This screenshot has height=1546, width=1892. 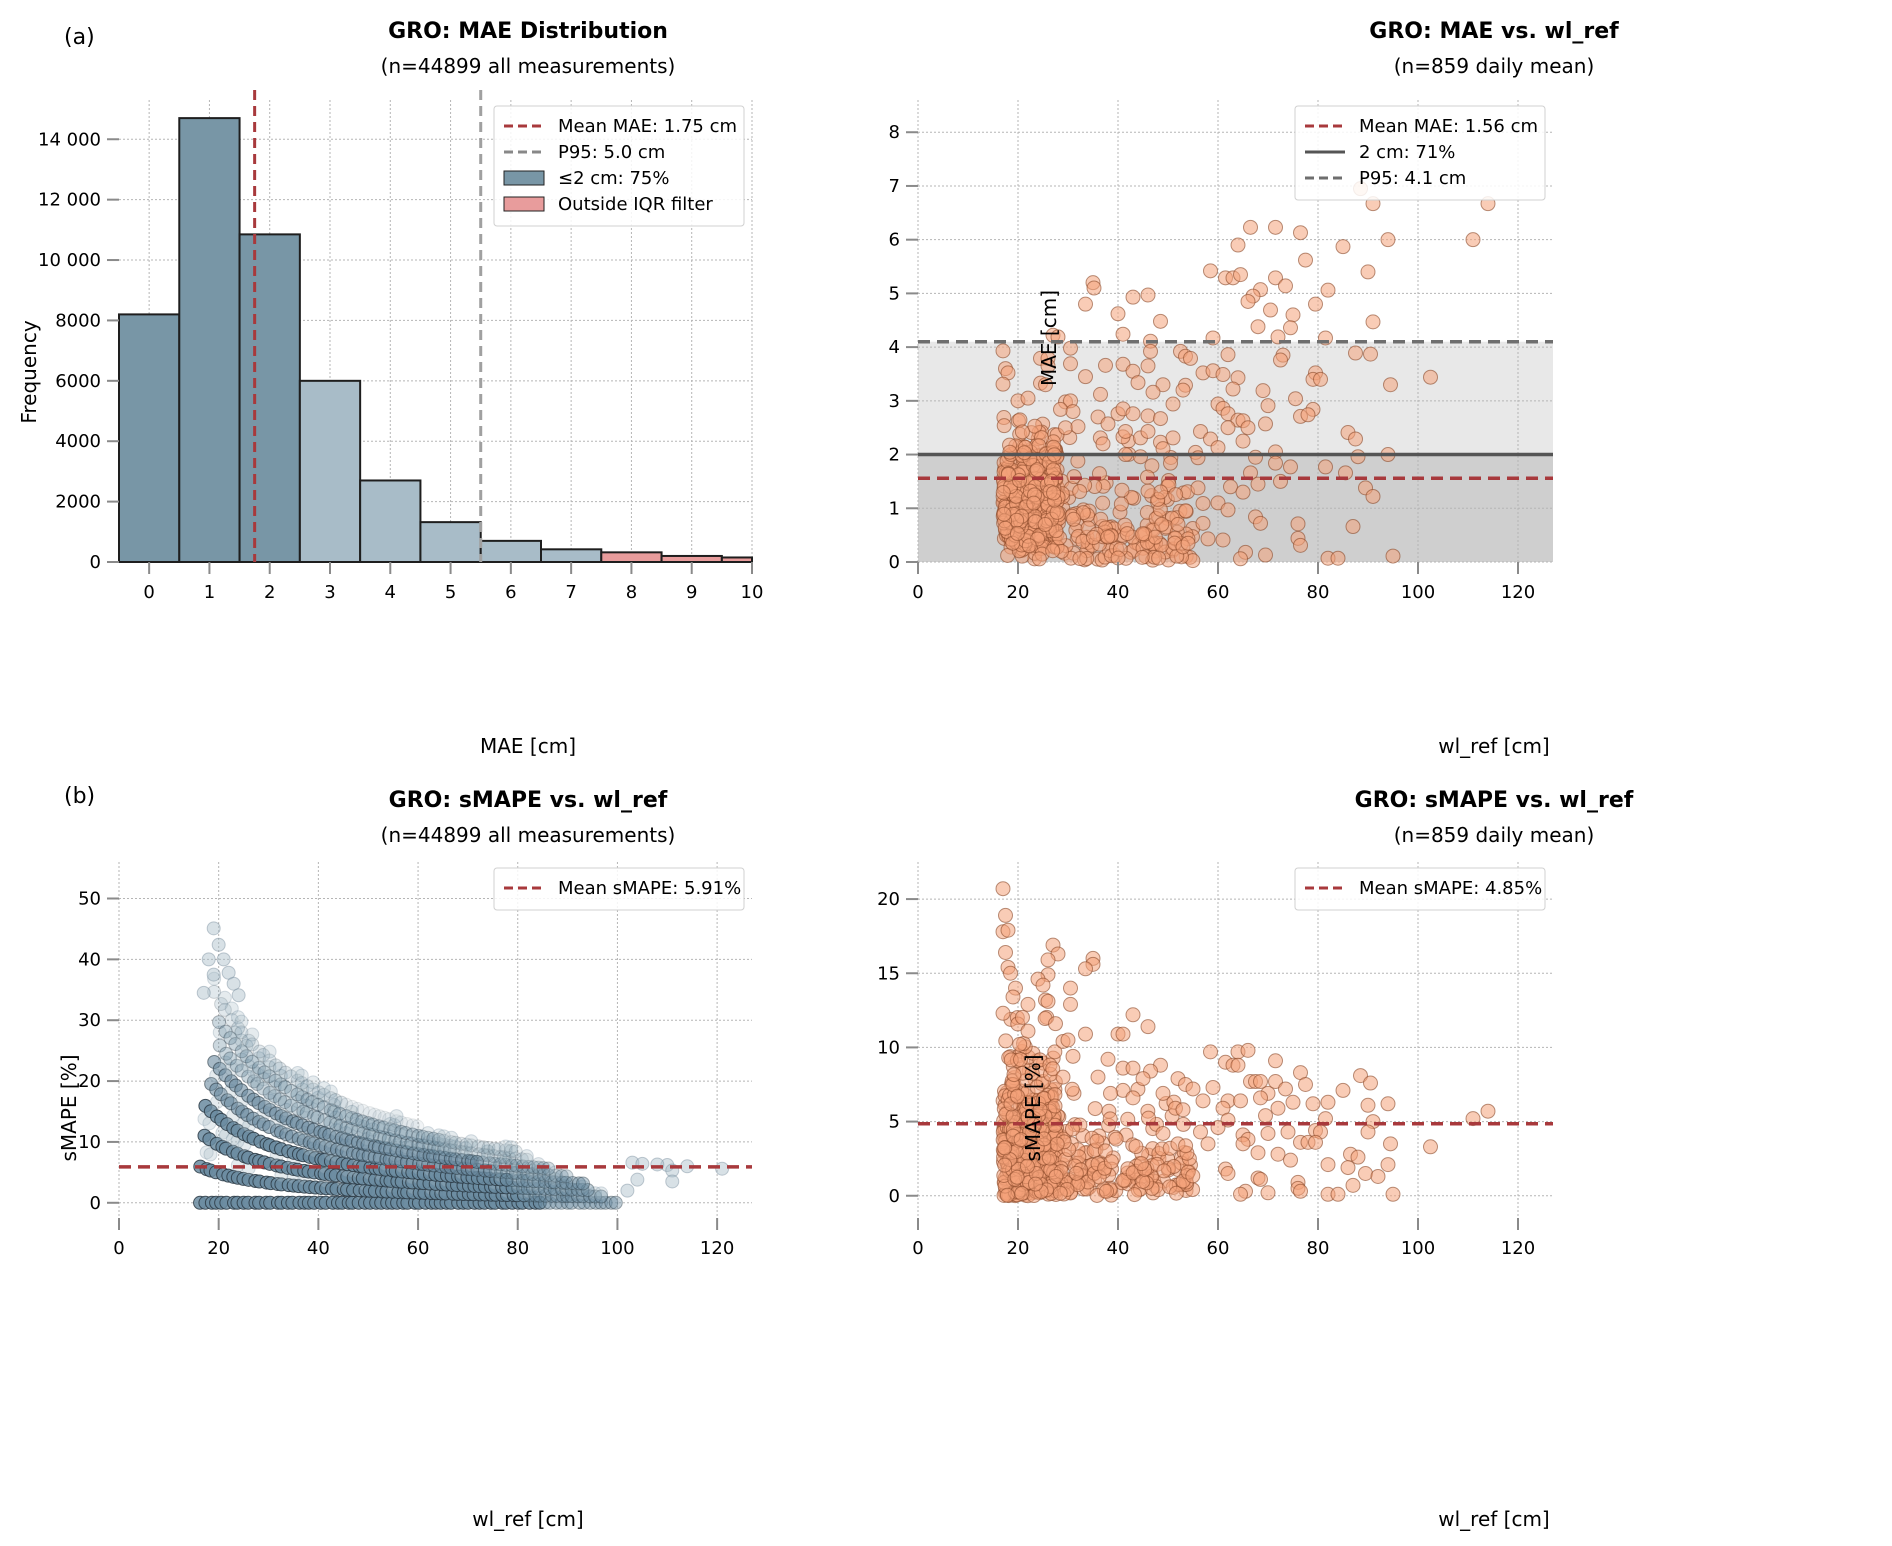 What do you see at coordinates (78, 320) in the screenshot?
I see `y-tick-label: 8000` at bounding box center [78, 320].